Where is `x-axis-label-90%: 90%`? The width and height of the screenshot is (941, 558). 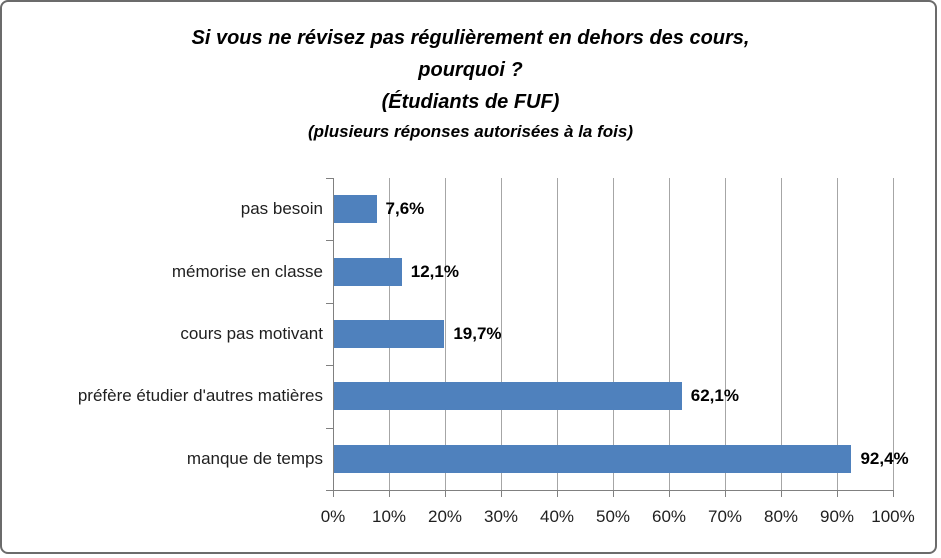
x-axis-label-90%: 90% is located at coordinates (837, 516).